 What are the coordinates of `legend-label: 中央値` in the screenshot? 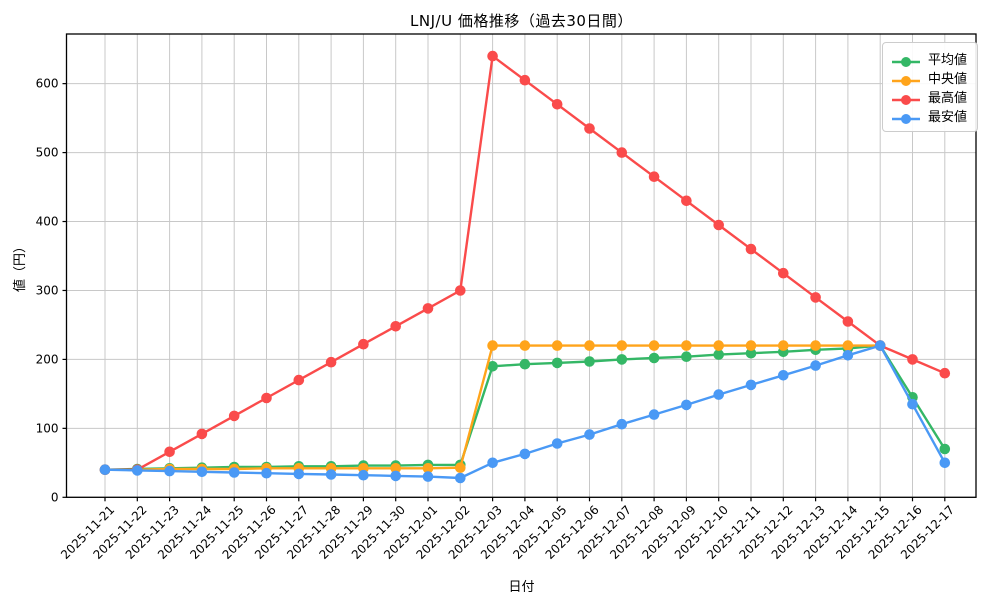 It's located at (947, 79).